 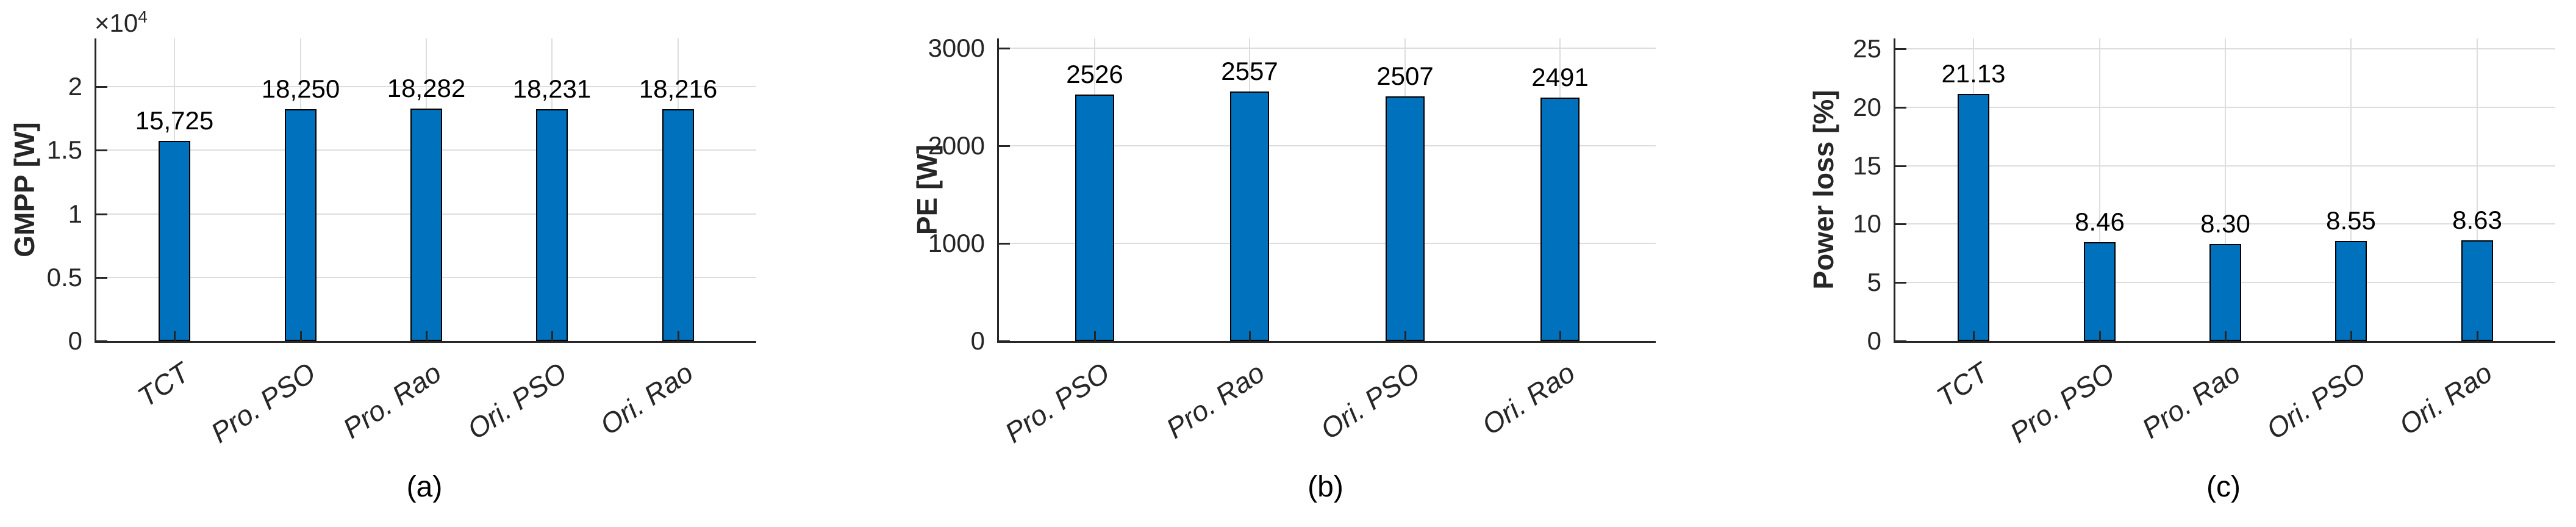 What do you see at coordinates (1962, 385) in the screenshot?
I see `x-tick-label-tct: TCT` at bounding box center [1962, 385].